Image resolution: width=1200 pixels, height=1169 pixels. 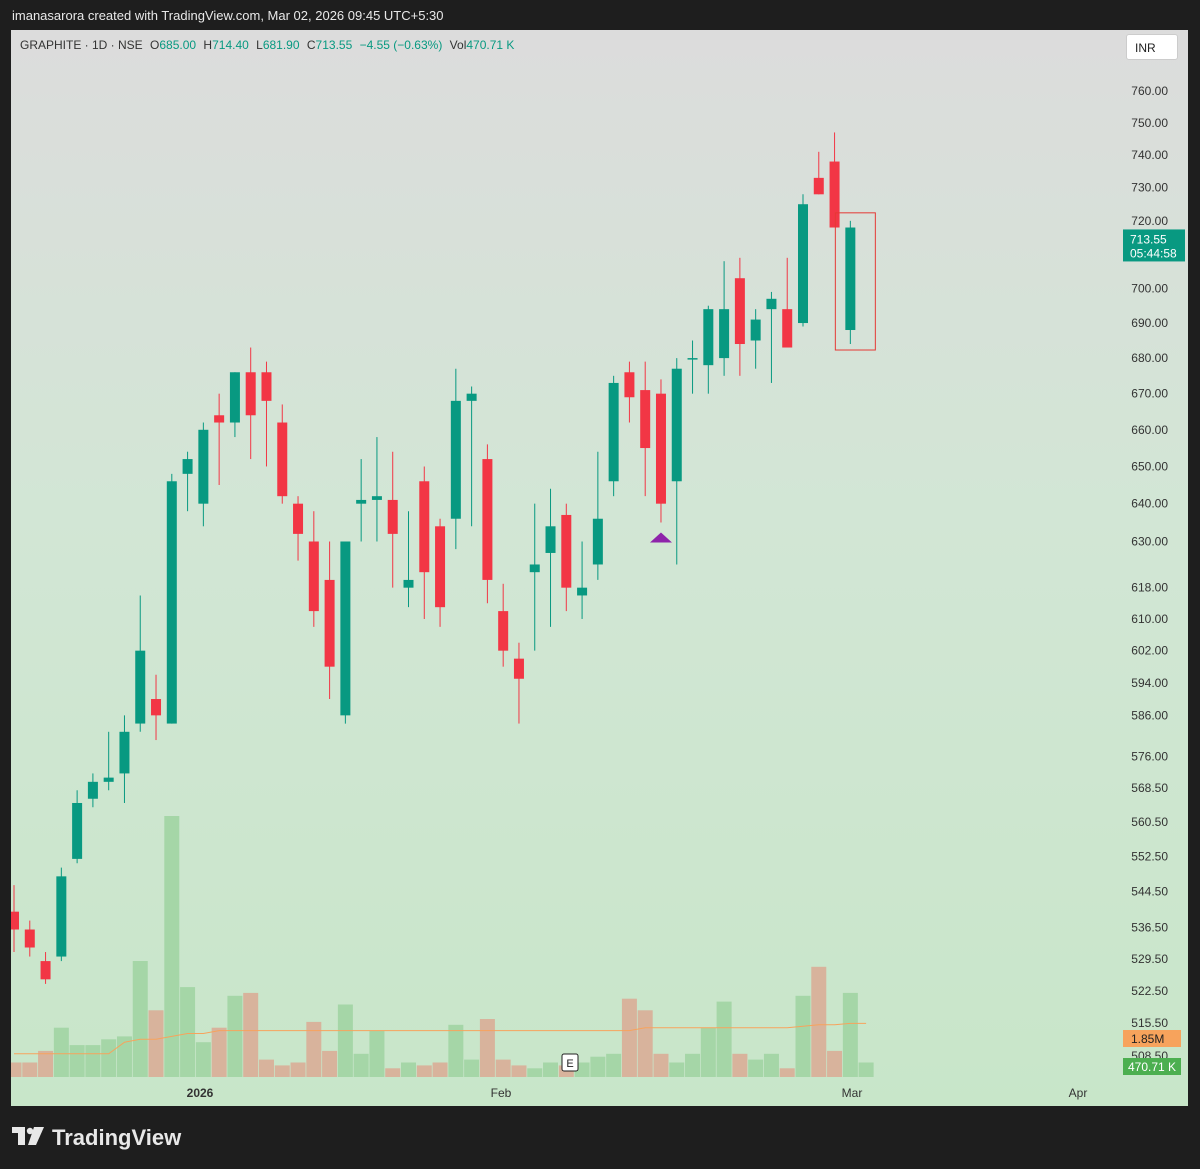 What do you see at coordinates (1149, 651) in the screenshot?
I see `y-tick-label: 602.00` at bounding box center [1149, 651].